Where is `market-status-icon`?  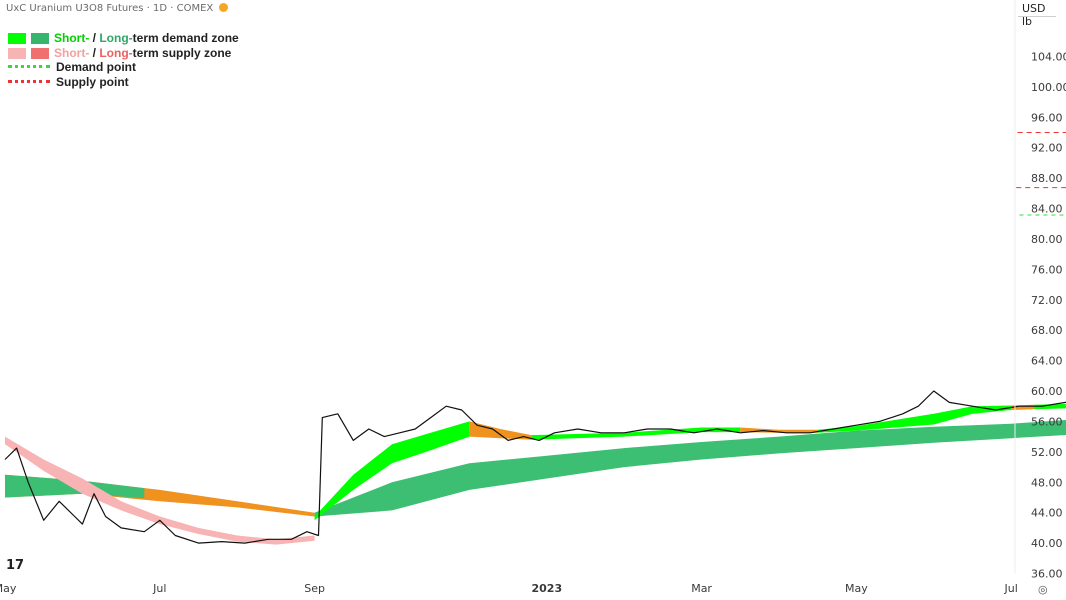 market-status-icon is located at coordinates (224, 7).